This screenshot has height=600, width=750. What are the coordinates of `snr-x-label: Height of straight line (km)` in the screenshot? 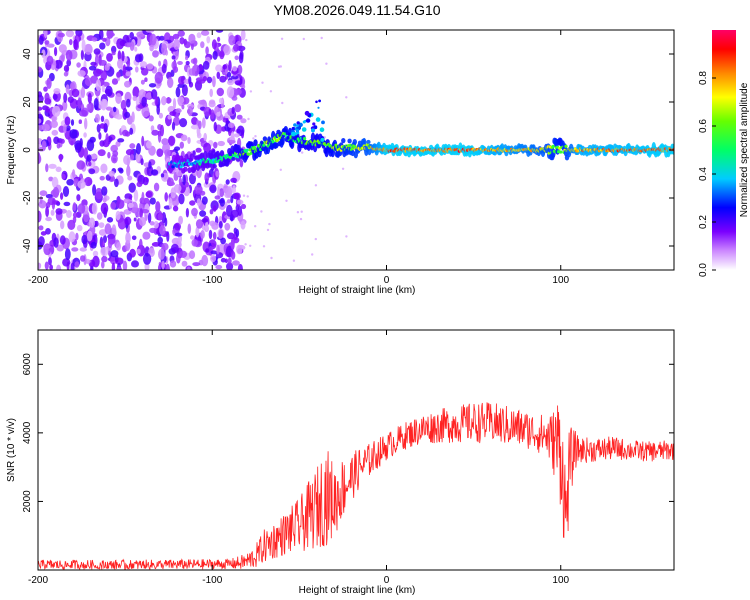 It's located at (357, 590).